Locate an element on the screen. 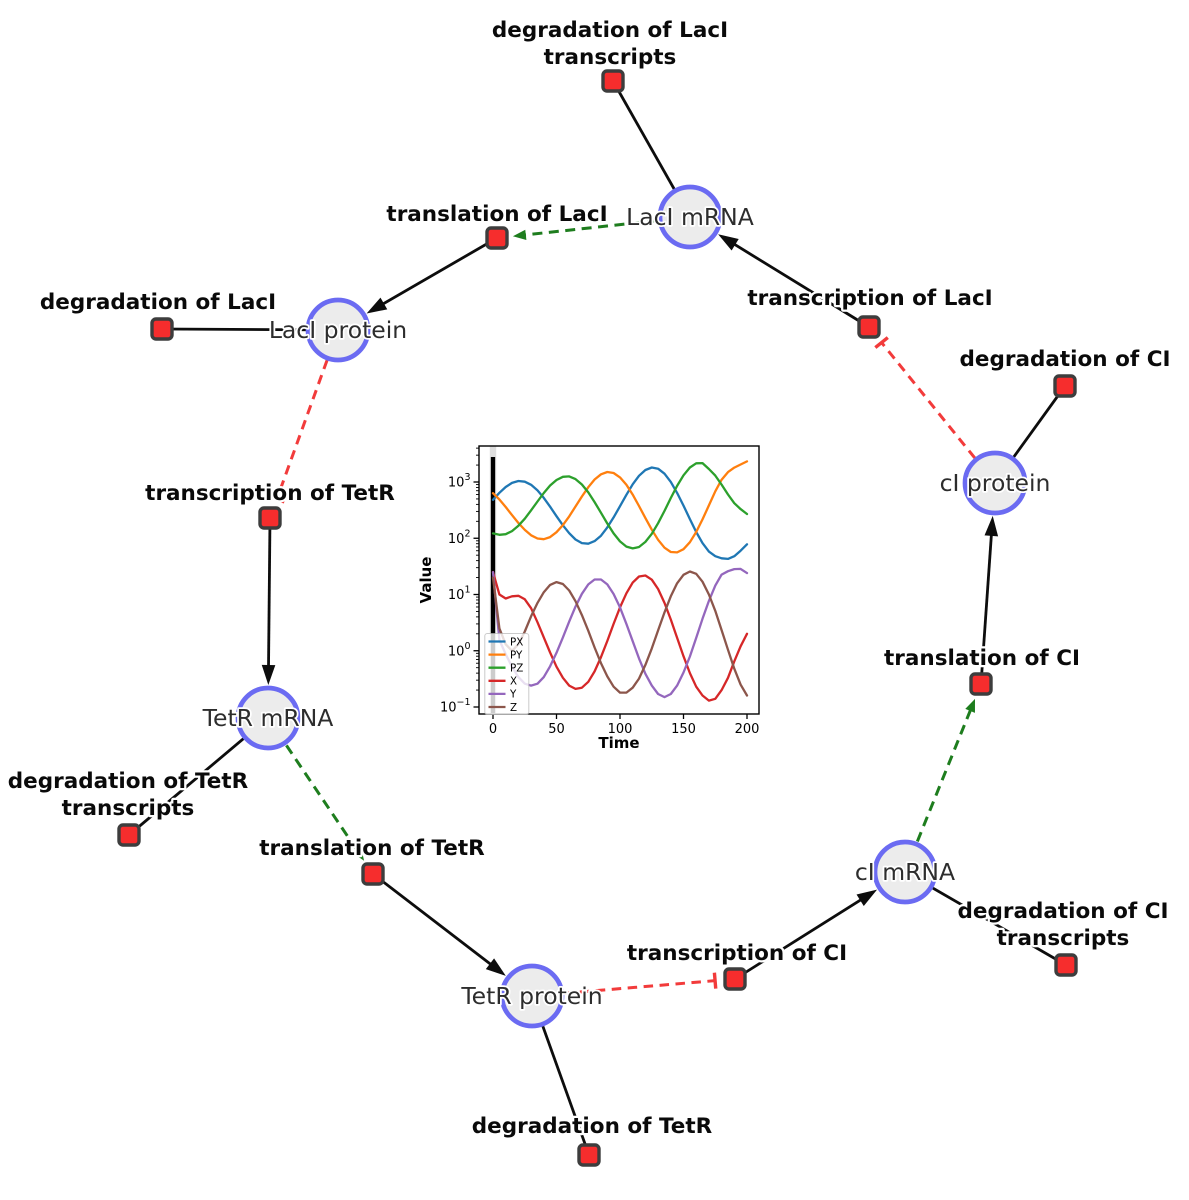 This screenshot has height=1200, width=1189. edge-tetr-protein--transcription-of-ci-inhibition is located at coordinates (623, 988).